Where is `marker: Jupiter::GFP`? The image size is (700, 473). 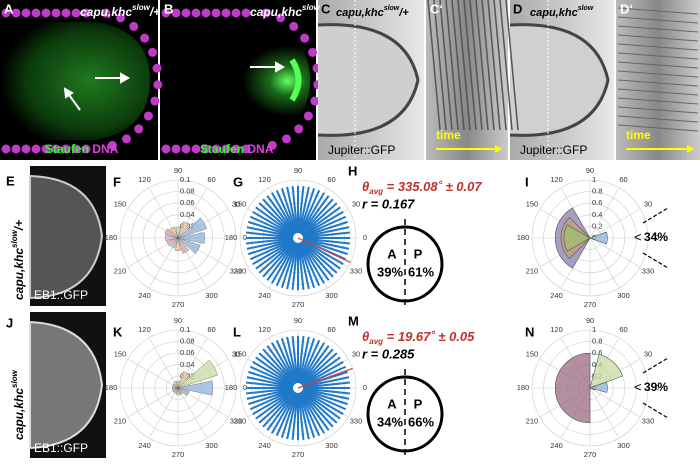 marker: Jupiter::GFP is located at coordinates (361, 150).